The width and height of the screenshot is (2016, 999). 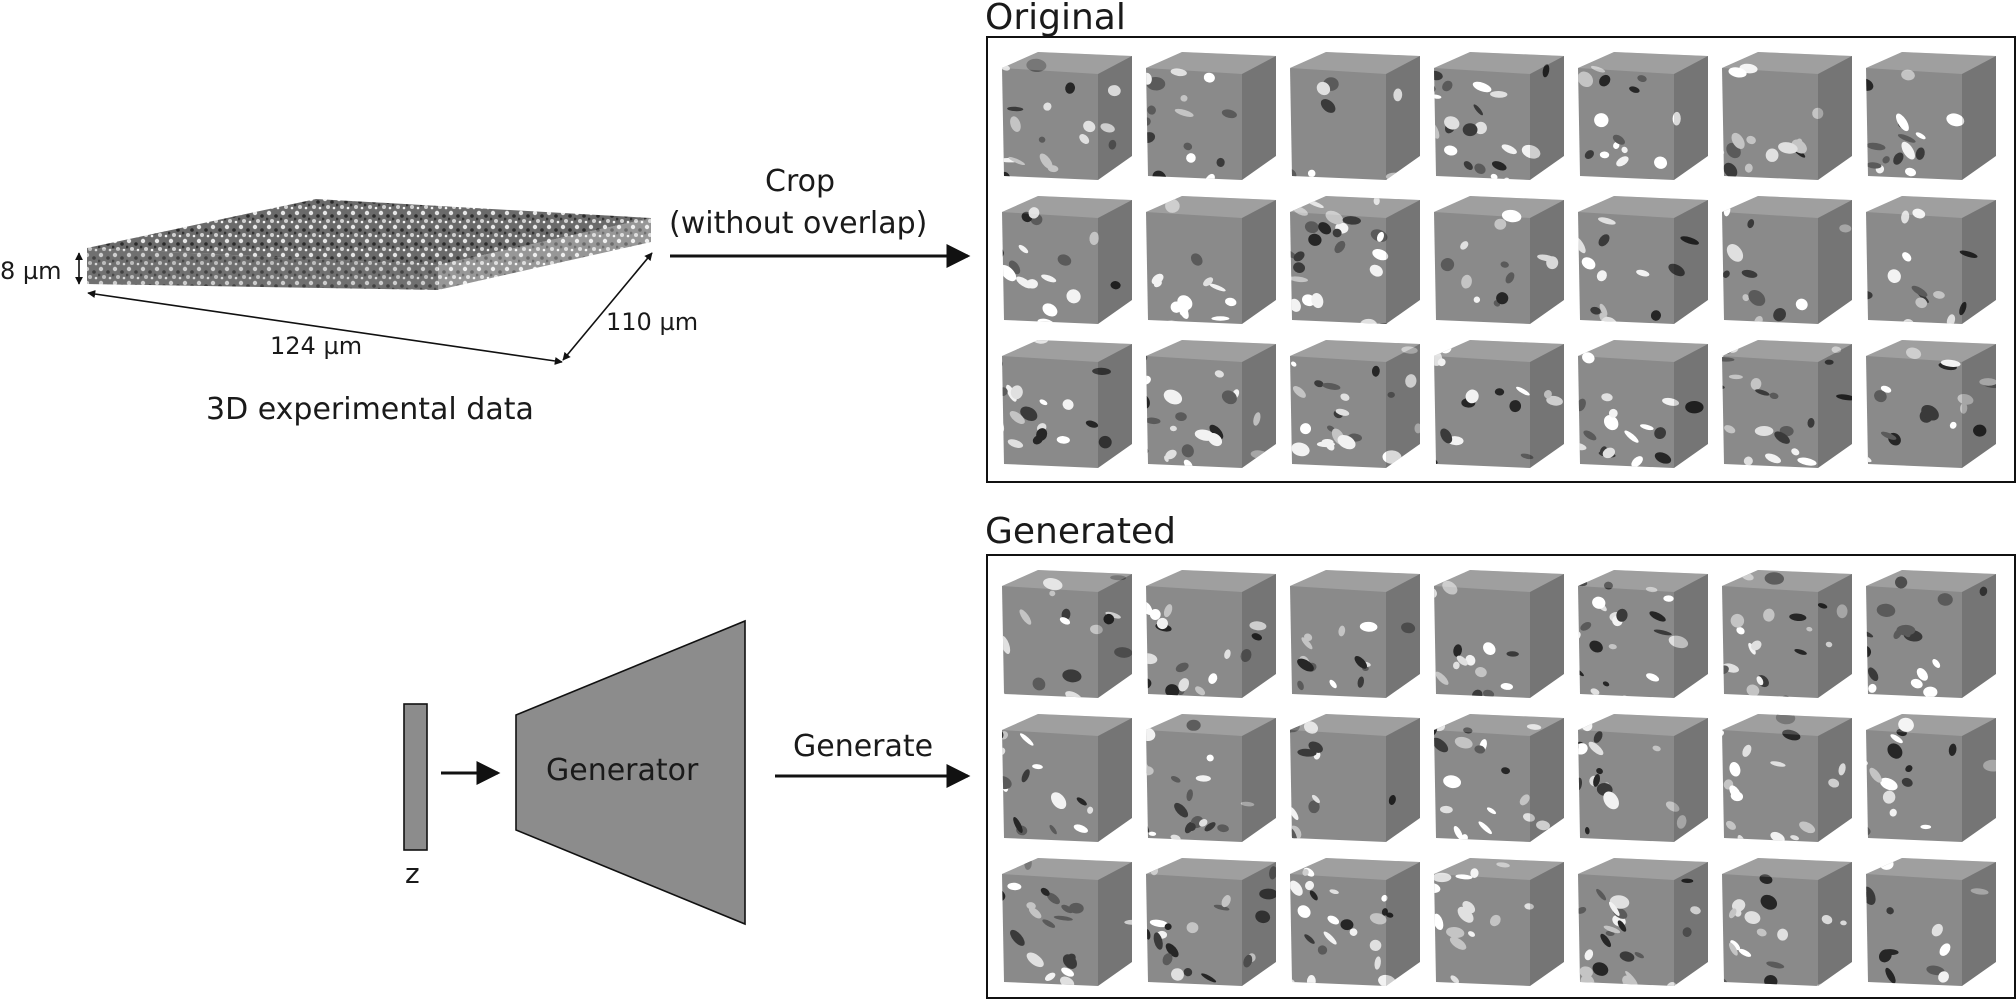 What do you see at coordinates (800, 181) in the screenshot?
I see `crop-label-line1: Crop` at bounding box center [800, 181].